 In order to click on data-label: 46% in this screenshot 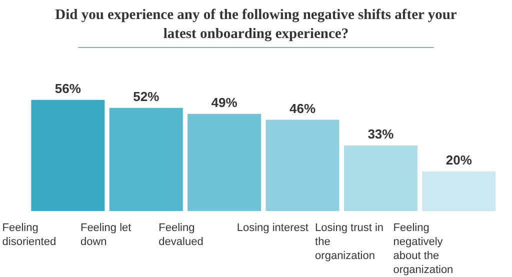, I will do `click(303, 108)`.